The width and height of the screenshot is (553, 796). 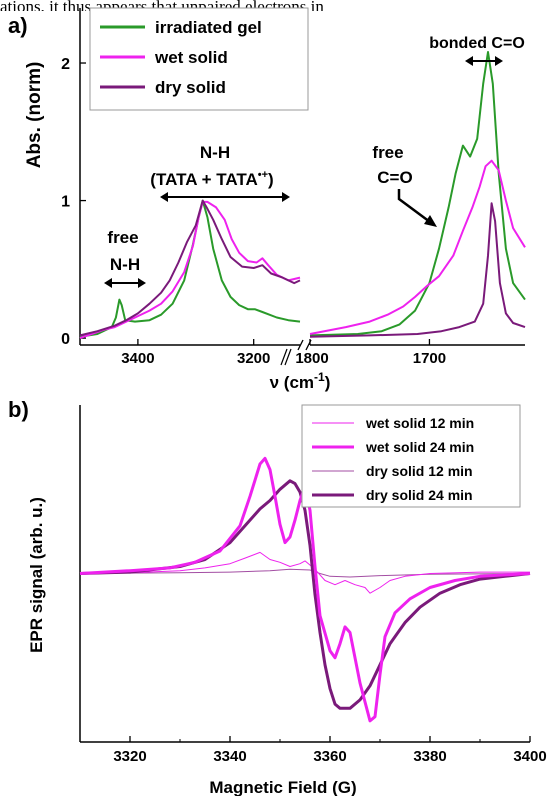 I want to click on x-tick-label-1700: 1700, so click(x=429, y=358).